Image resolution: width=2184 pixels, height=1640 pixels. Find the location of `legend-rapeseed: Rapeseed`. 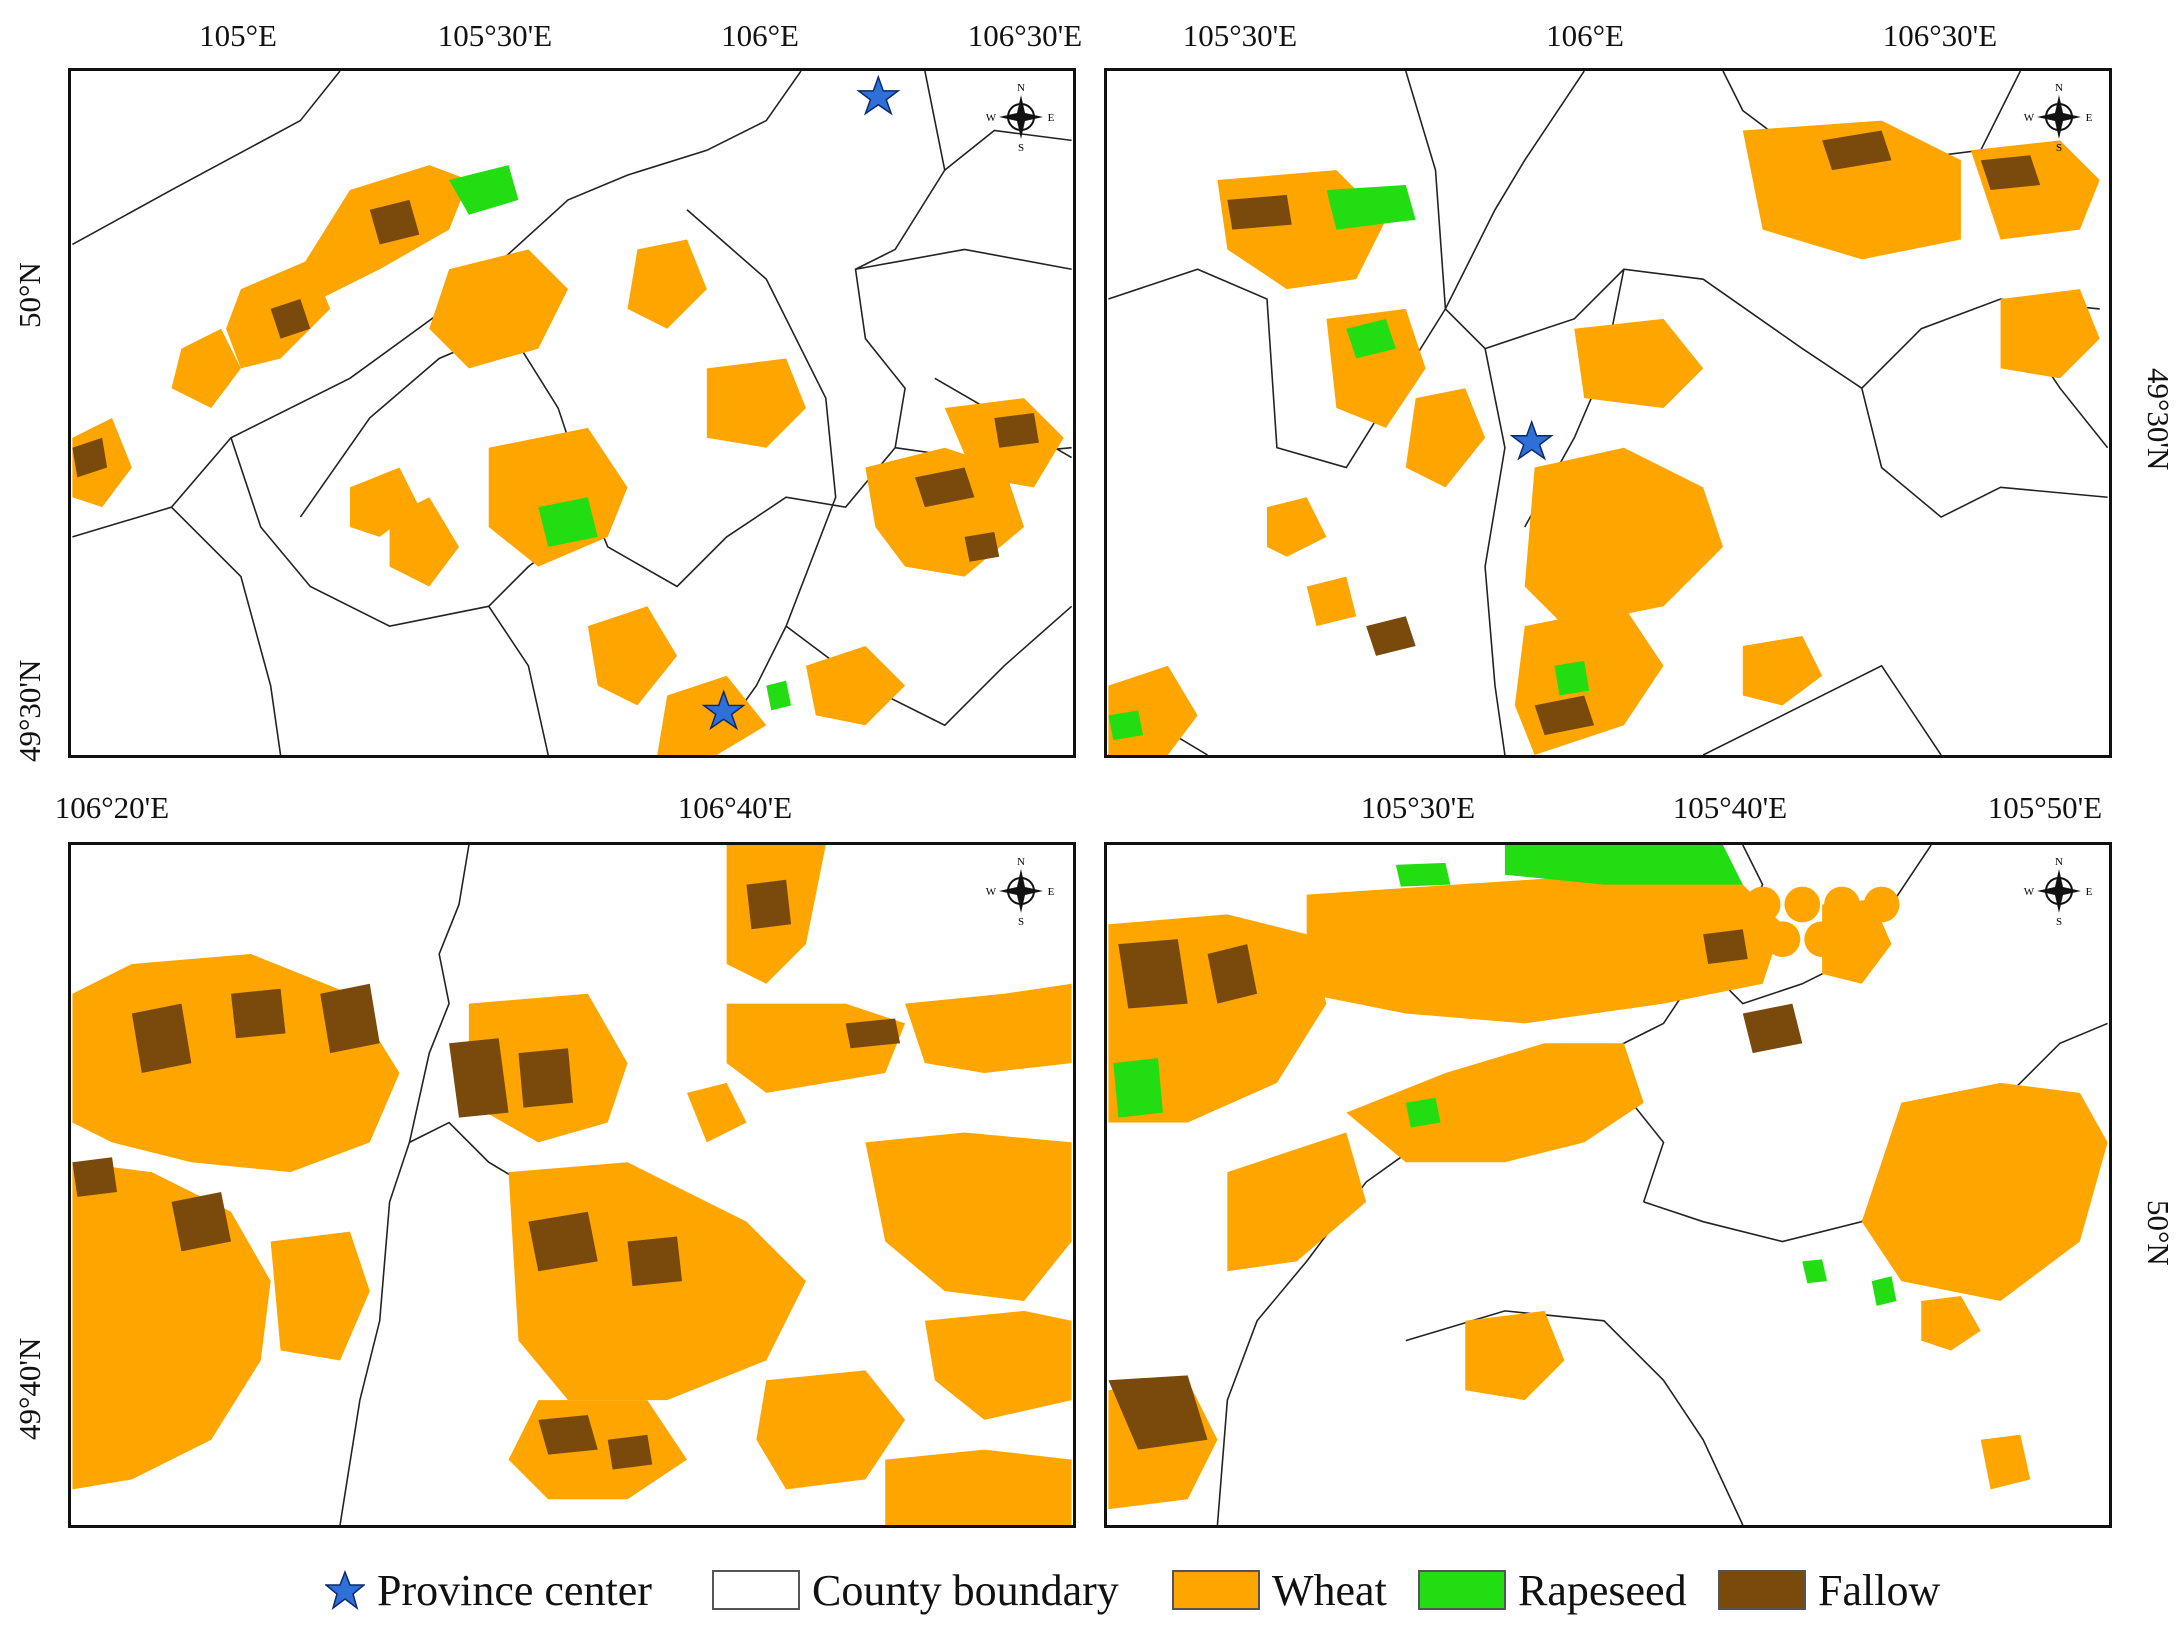

legend-rapeseed: Rapeseed is located at coordinates (1552, 1590).